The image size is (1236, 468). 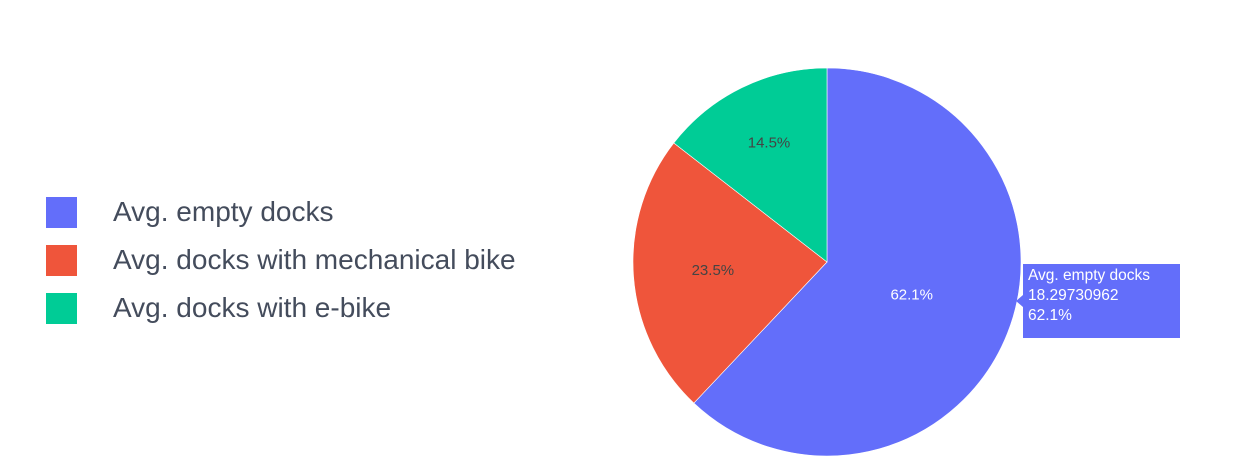 I want to click on pie-slice-labels: 62.1% 23.5% 14.5%, so click(x=812, y=218).